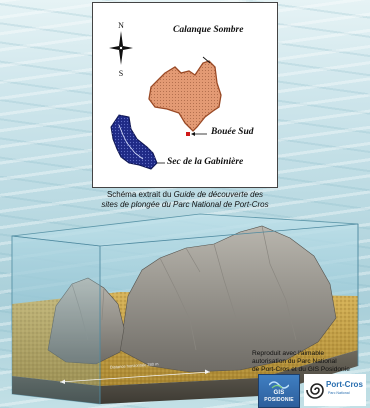  I want to click on bouee-arrow-head, so click(193, 134).